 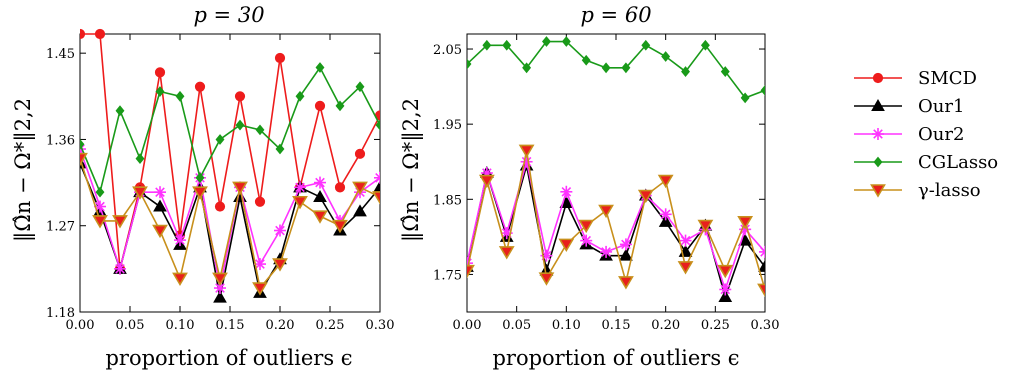 I want to click on x-tick-label: 0.20, so click(x=280, y=325).